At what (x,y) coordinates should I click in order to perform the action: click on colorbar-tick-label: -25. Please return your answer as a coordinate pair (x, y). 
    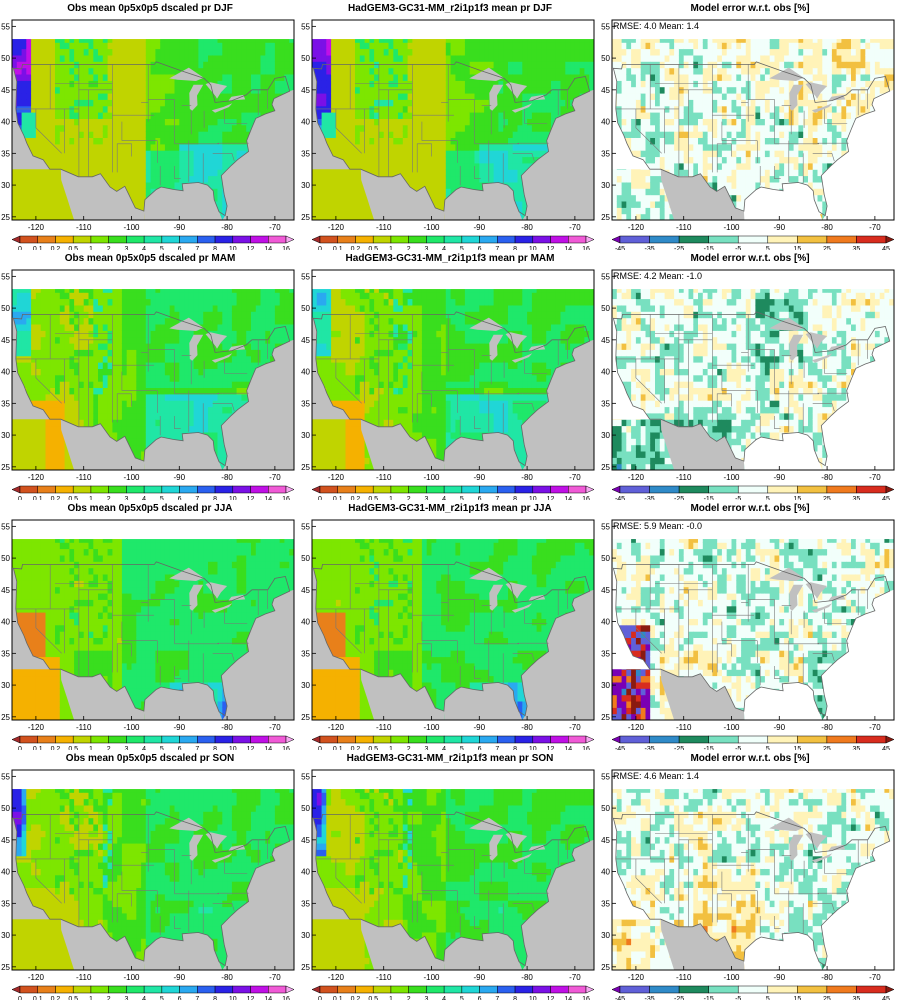
    Looking at the image, I should click on (679, 248).